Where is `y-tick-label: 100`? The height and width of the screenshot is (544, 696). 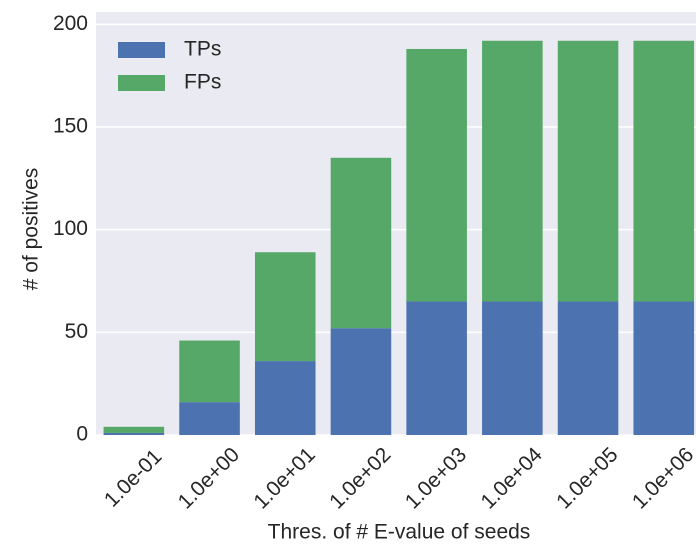 y-tick-label: 100 is located at coordinates (70, 228).